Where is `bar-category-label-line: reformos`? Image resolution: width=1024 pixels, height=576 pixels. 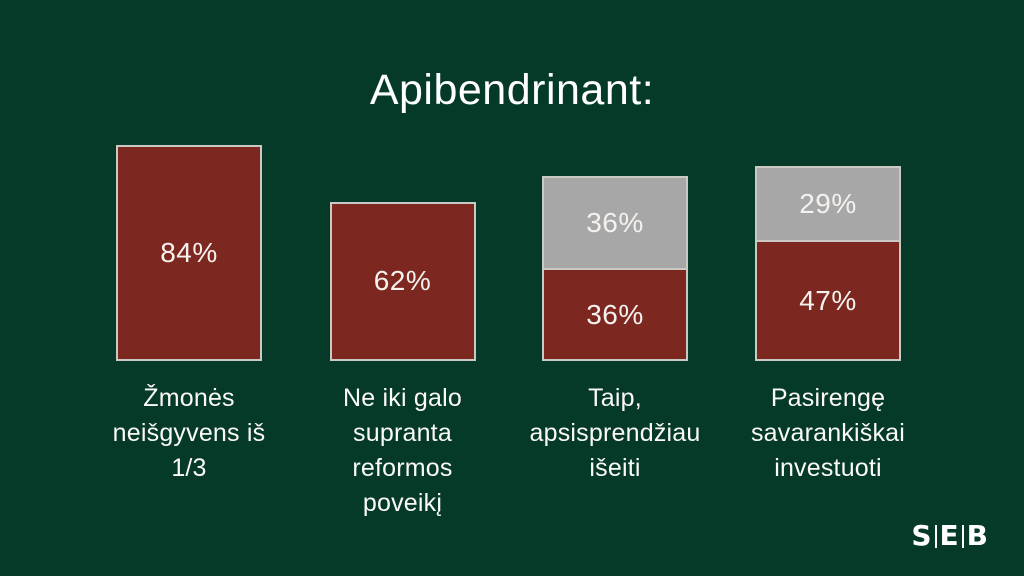 bar-category-label-line: reformos is located at coordinates (402, 468).